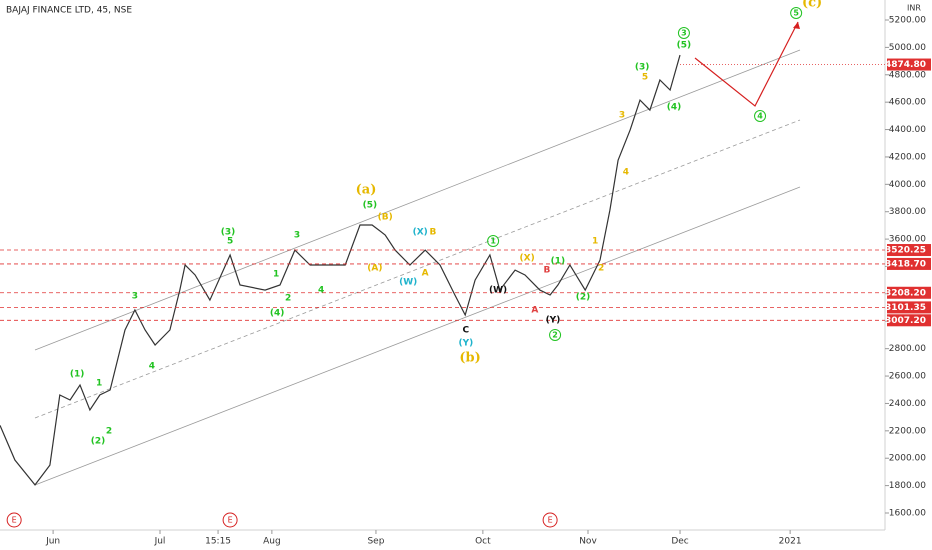  I want to click on arrow-head, so click(796, 25).